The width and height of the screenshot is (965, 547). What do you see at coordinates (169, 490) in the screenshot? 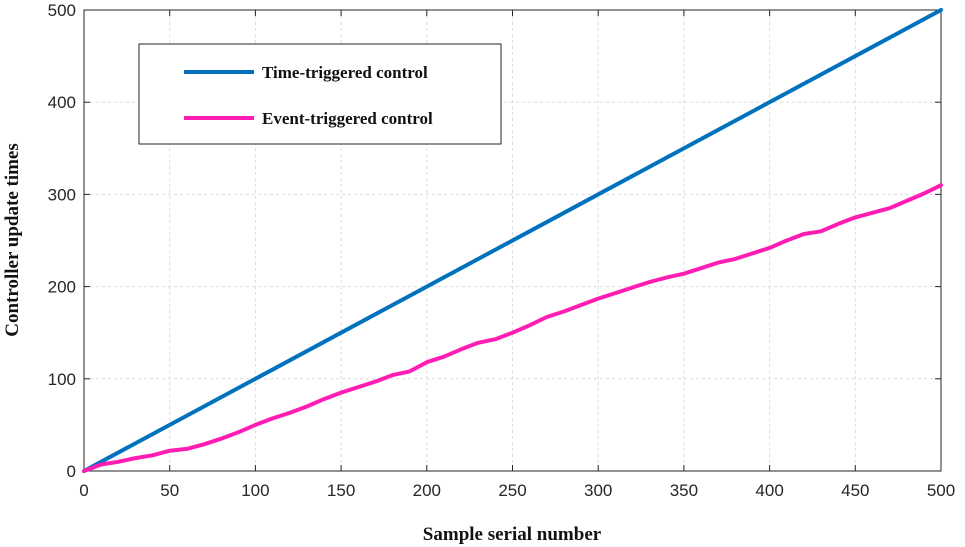
I see `x-tick-label: 50` at bounding box center [169, 490].